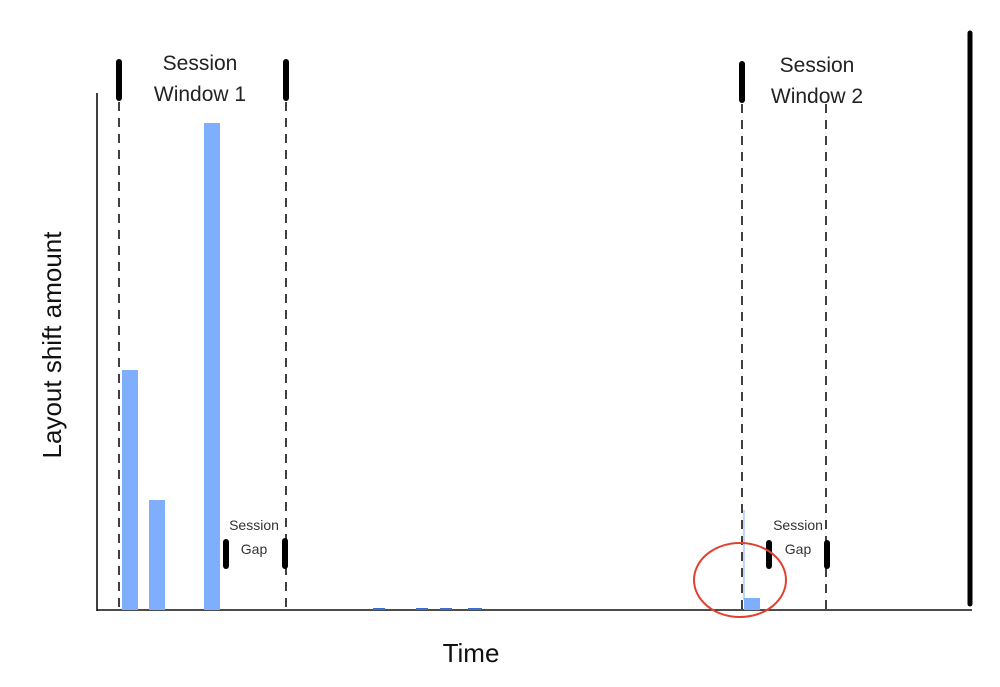  Describe the element at coordinates (740, 580) in the screenshot. I see `highlight-circle` at that location.